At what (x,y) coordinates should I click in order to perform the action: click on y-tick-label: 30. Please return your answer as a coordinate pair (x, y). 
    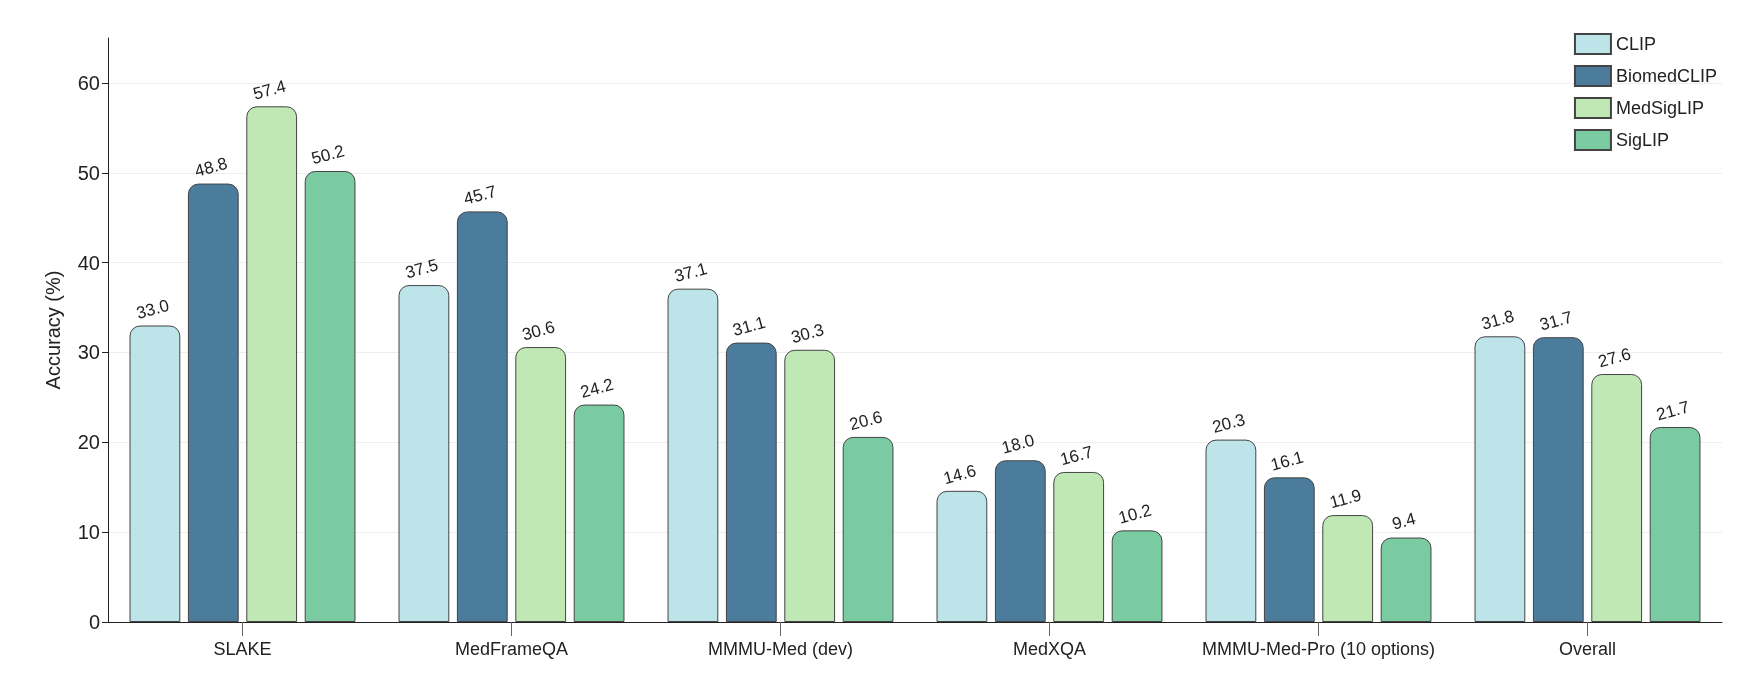
    Looking at the image, I should click on (88, 352).